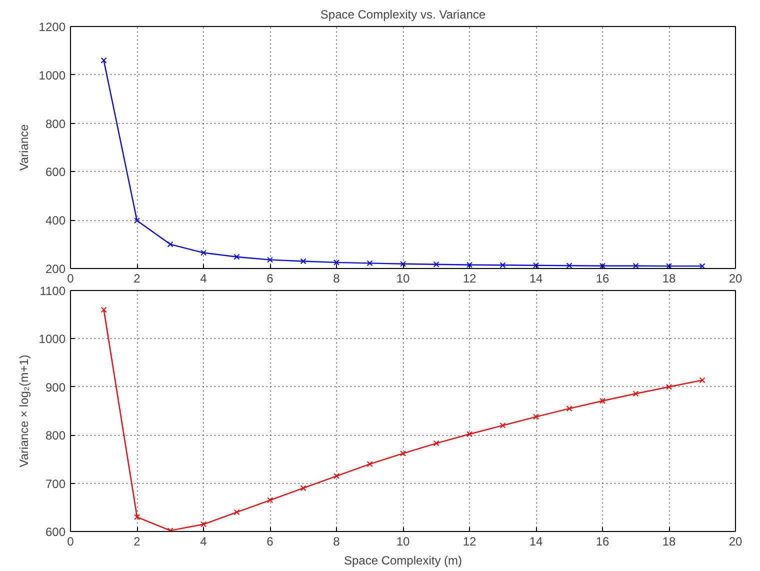 The height and width of the screenshot is (571, 760). Describe the element at coordinates (23, 411) in the screenshot. I see `y-axis-title: Variance × log₂(m+1)` at that location.